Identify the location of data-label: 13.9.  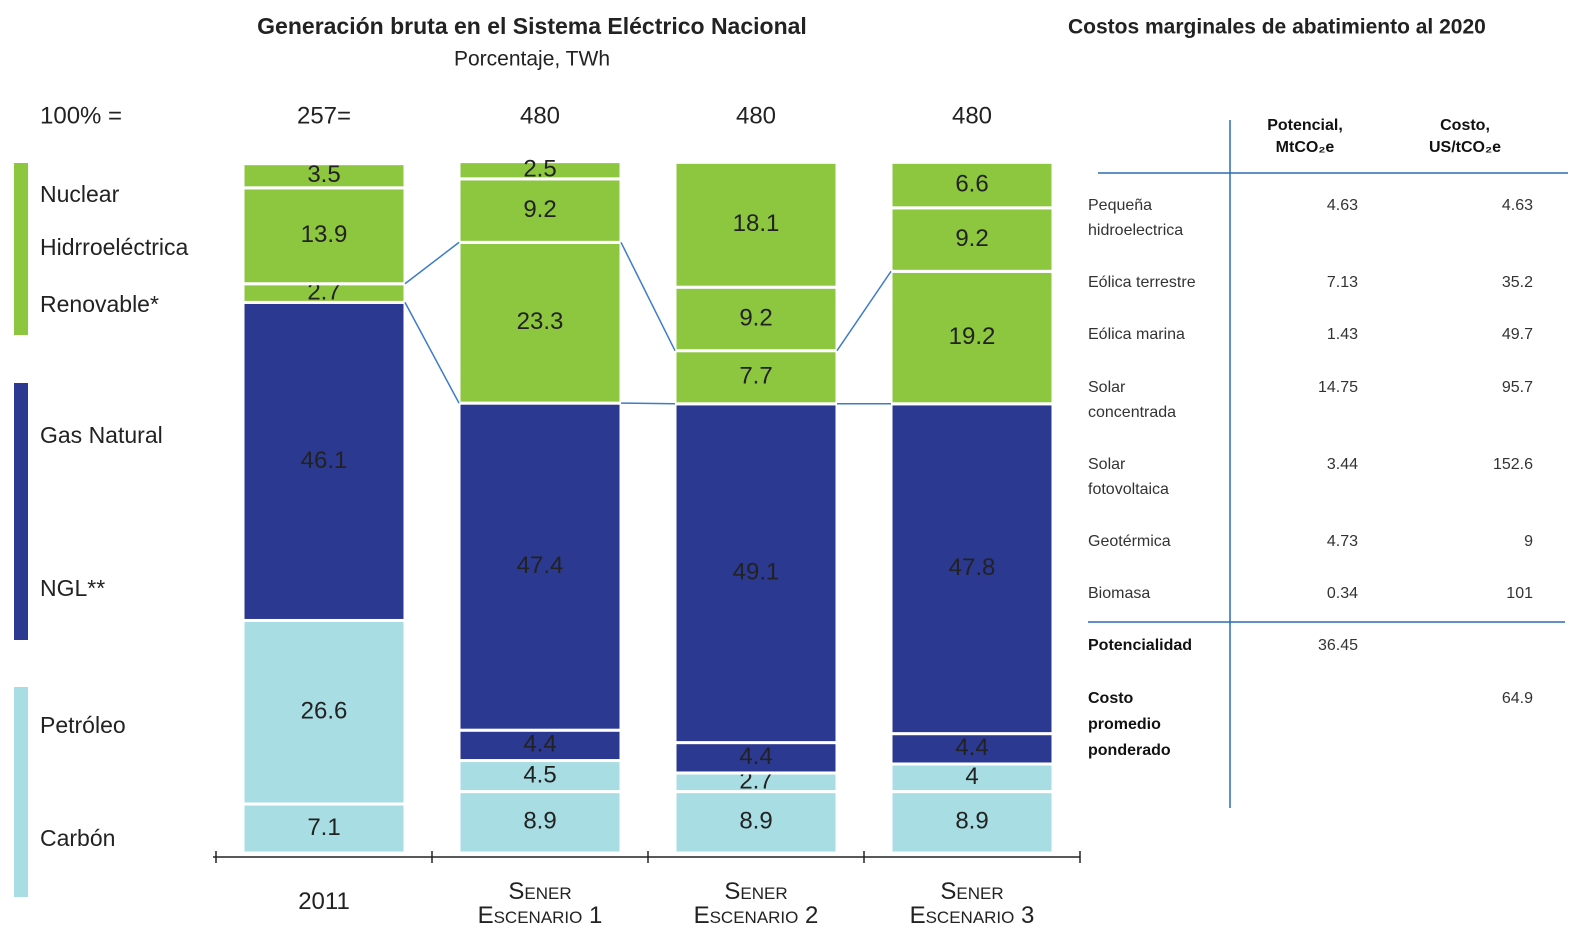
(324, 234).